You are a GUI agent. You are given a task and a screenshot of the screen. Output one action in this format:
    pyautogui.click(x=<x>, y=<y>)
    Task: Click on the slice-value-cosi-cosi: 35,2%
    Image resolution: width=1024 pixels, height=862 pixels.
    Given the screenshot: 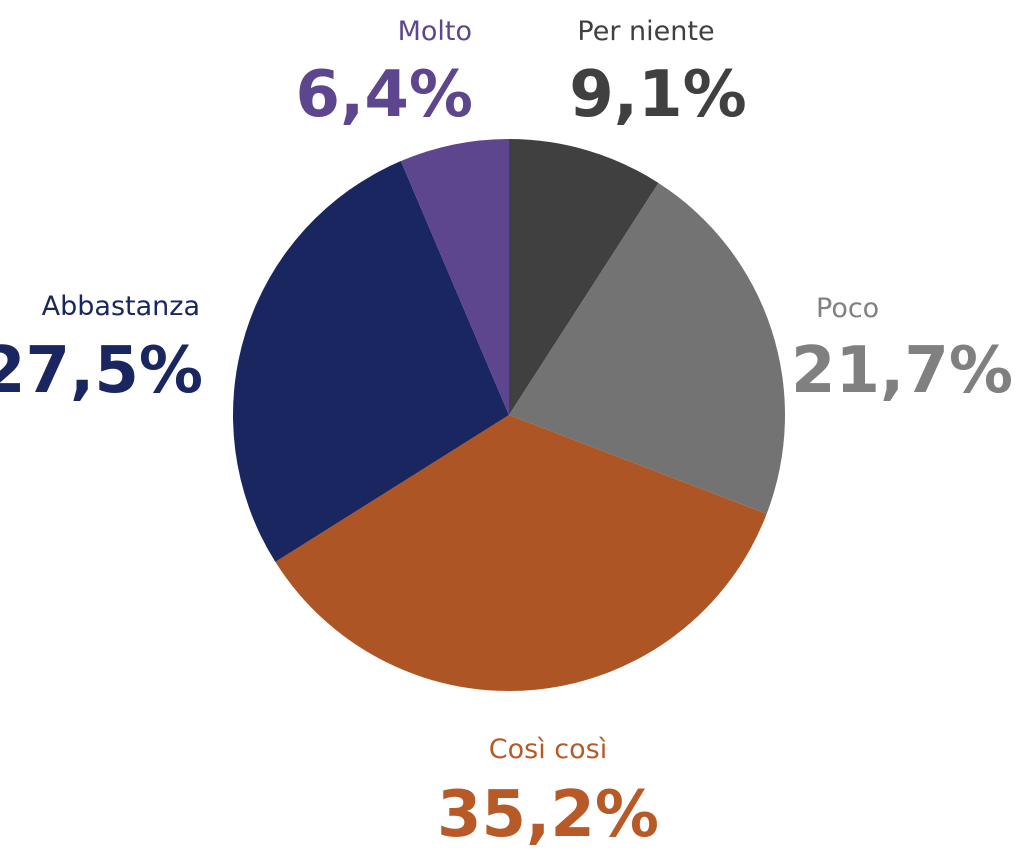 What is the action you would take?
    pyautogui.click(x=548, y=815)
    